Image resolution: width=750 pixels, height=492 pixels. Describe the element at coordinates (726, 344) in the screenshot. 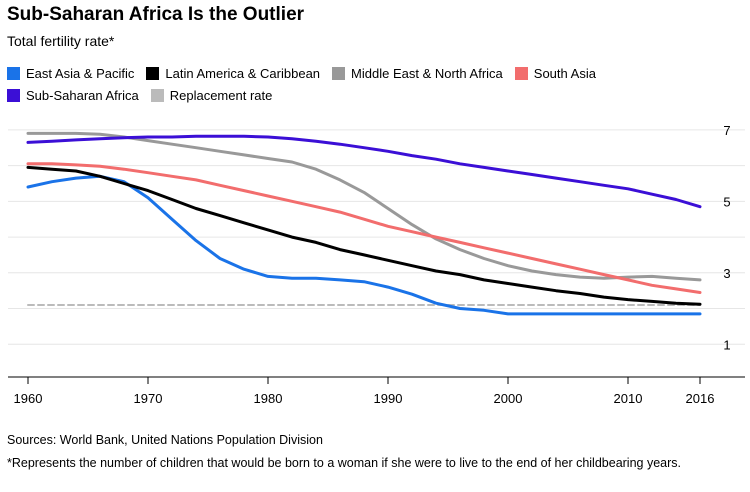

I see `y-tick-label: 1` at that location.